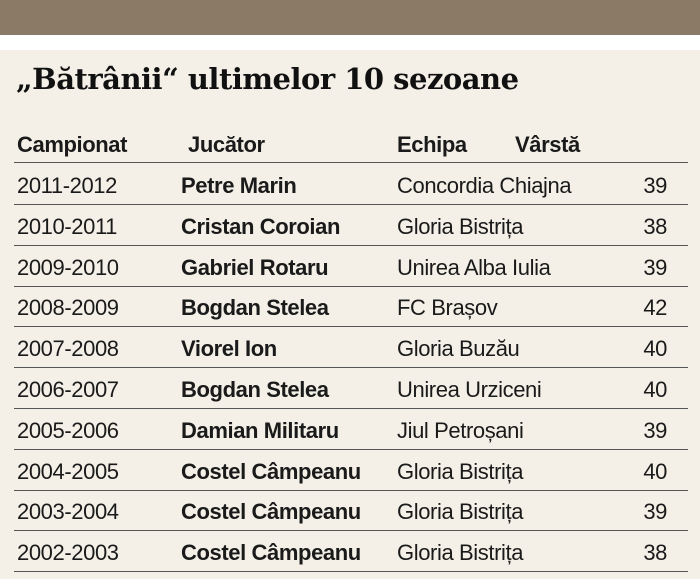 The width and height of the screenshot is (700, 579). I want to click on column-header: Vârstă, so click(547, 144).